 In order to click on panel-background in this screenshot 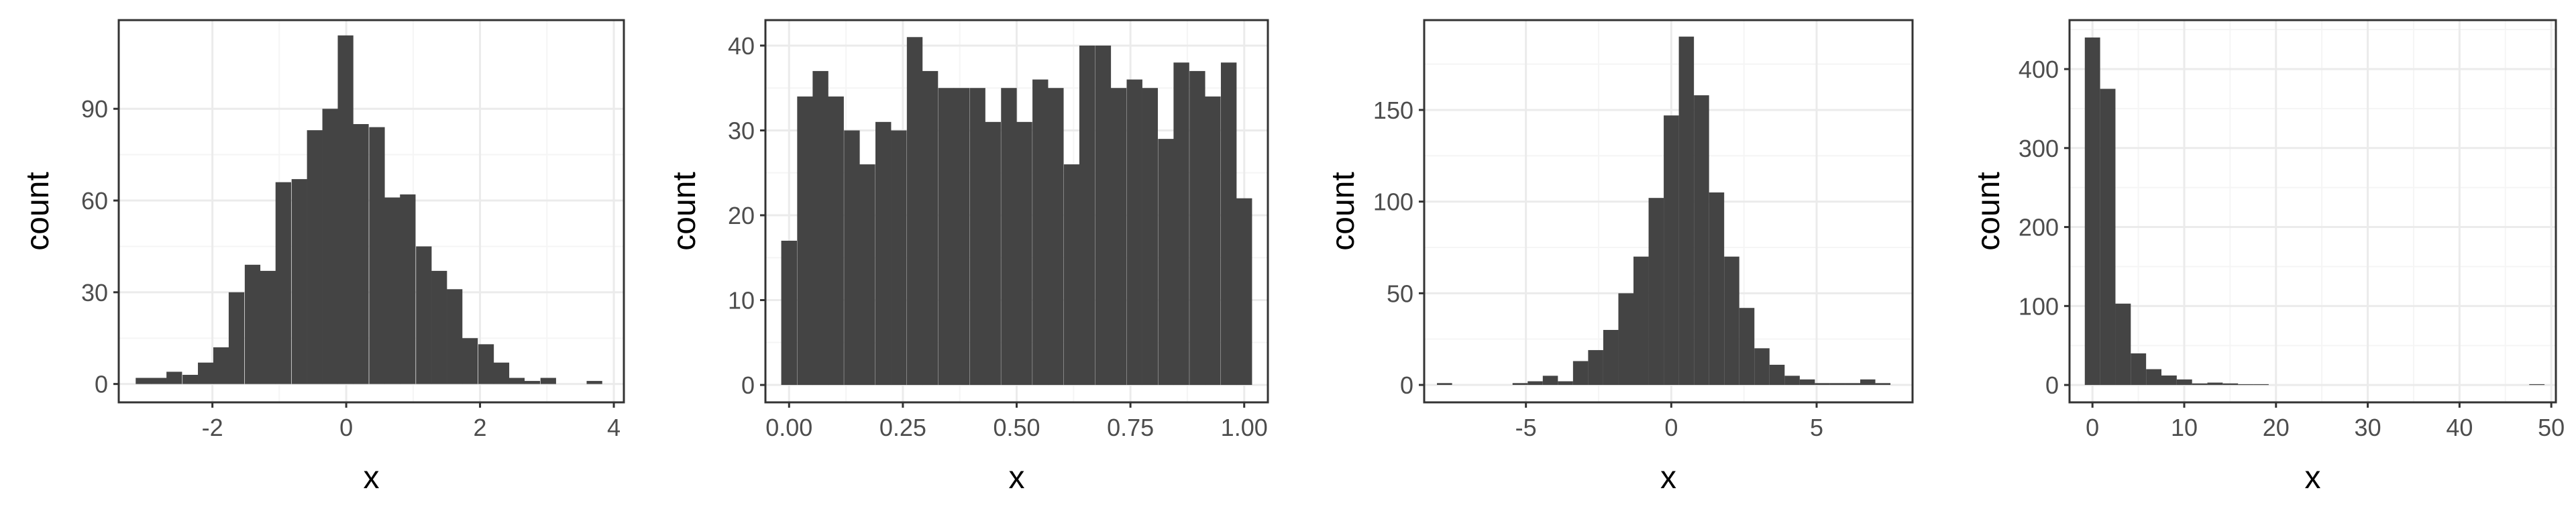, I will do `click(2313, 211)`.